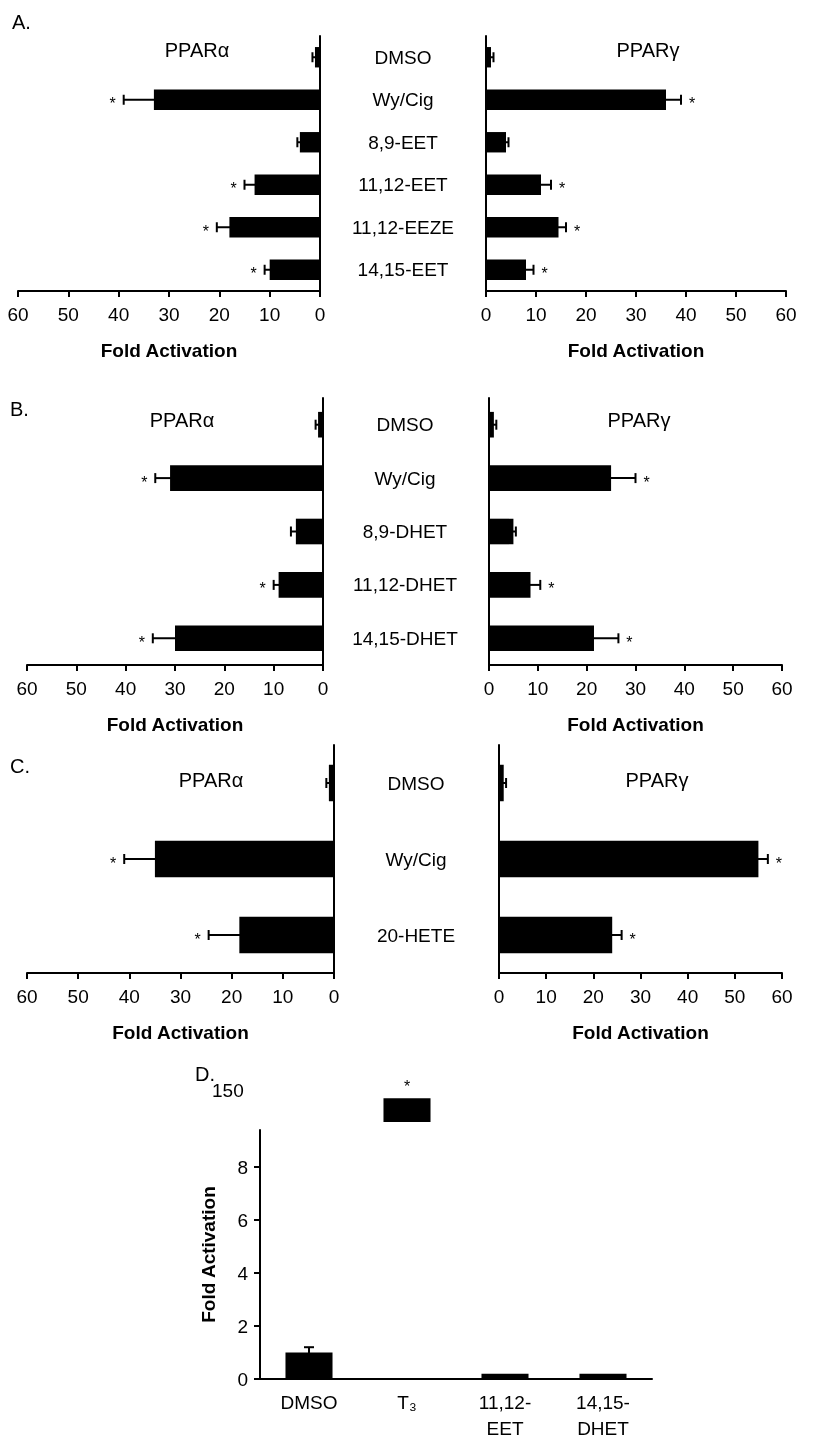  Describe the element at coordinates (405, 531) in the screenshot. I see `y-tick-label: 8,9-DHET` at that location.